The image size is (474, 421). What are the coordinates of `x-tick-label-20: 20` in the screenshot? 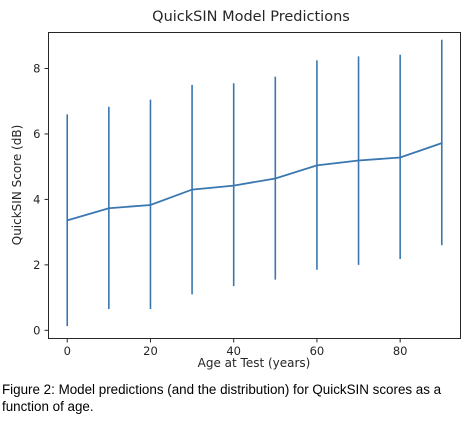 It's located at (150, 351).